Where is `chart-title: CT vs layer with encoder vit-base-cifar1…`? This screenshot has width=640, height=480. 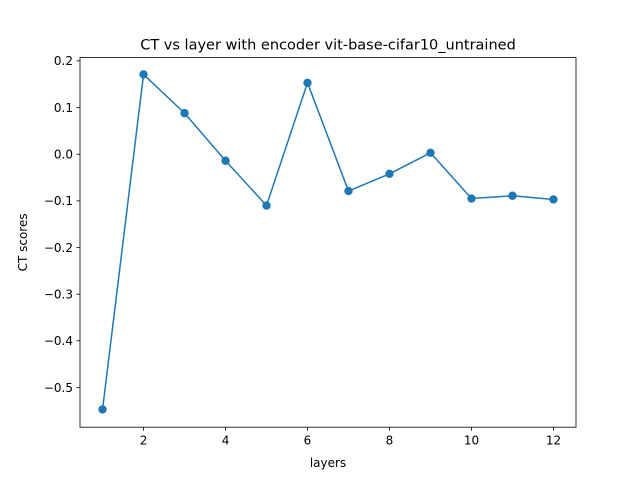 chart-title: CT vs layer with encoder vit-base-cifar1… is located at coordinates (328, 46).